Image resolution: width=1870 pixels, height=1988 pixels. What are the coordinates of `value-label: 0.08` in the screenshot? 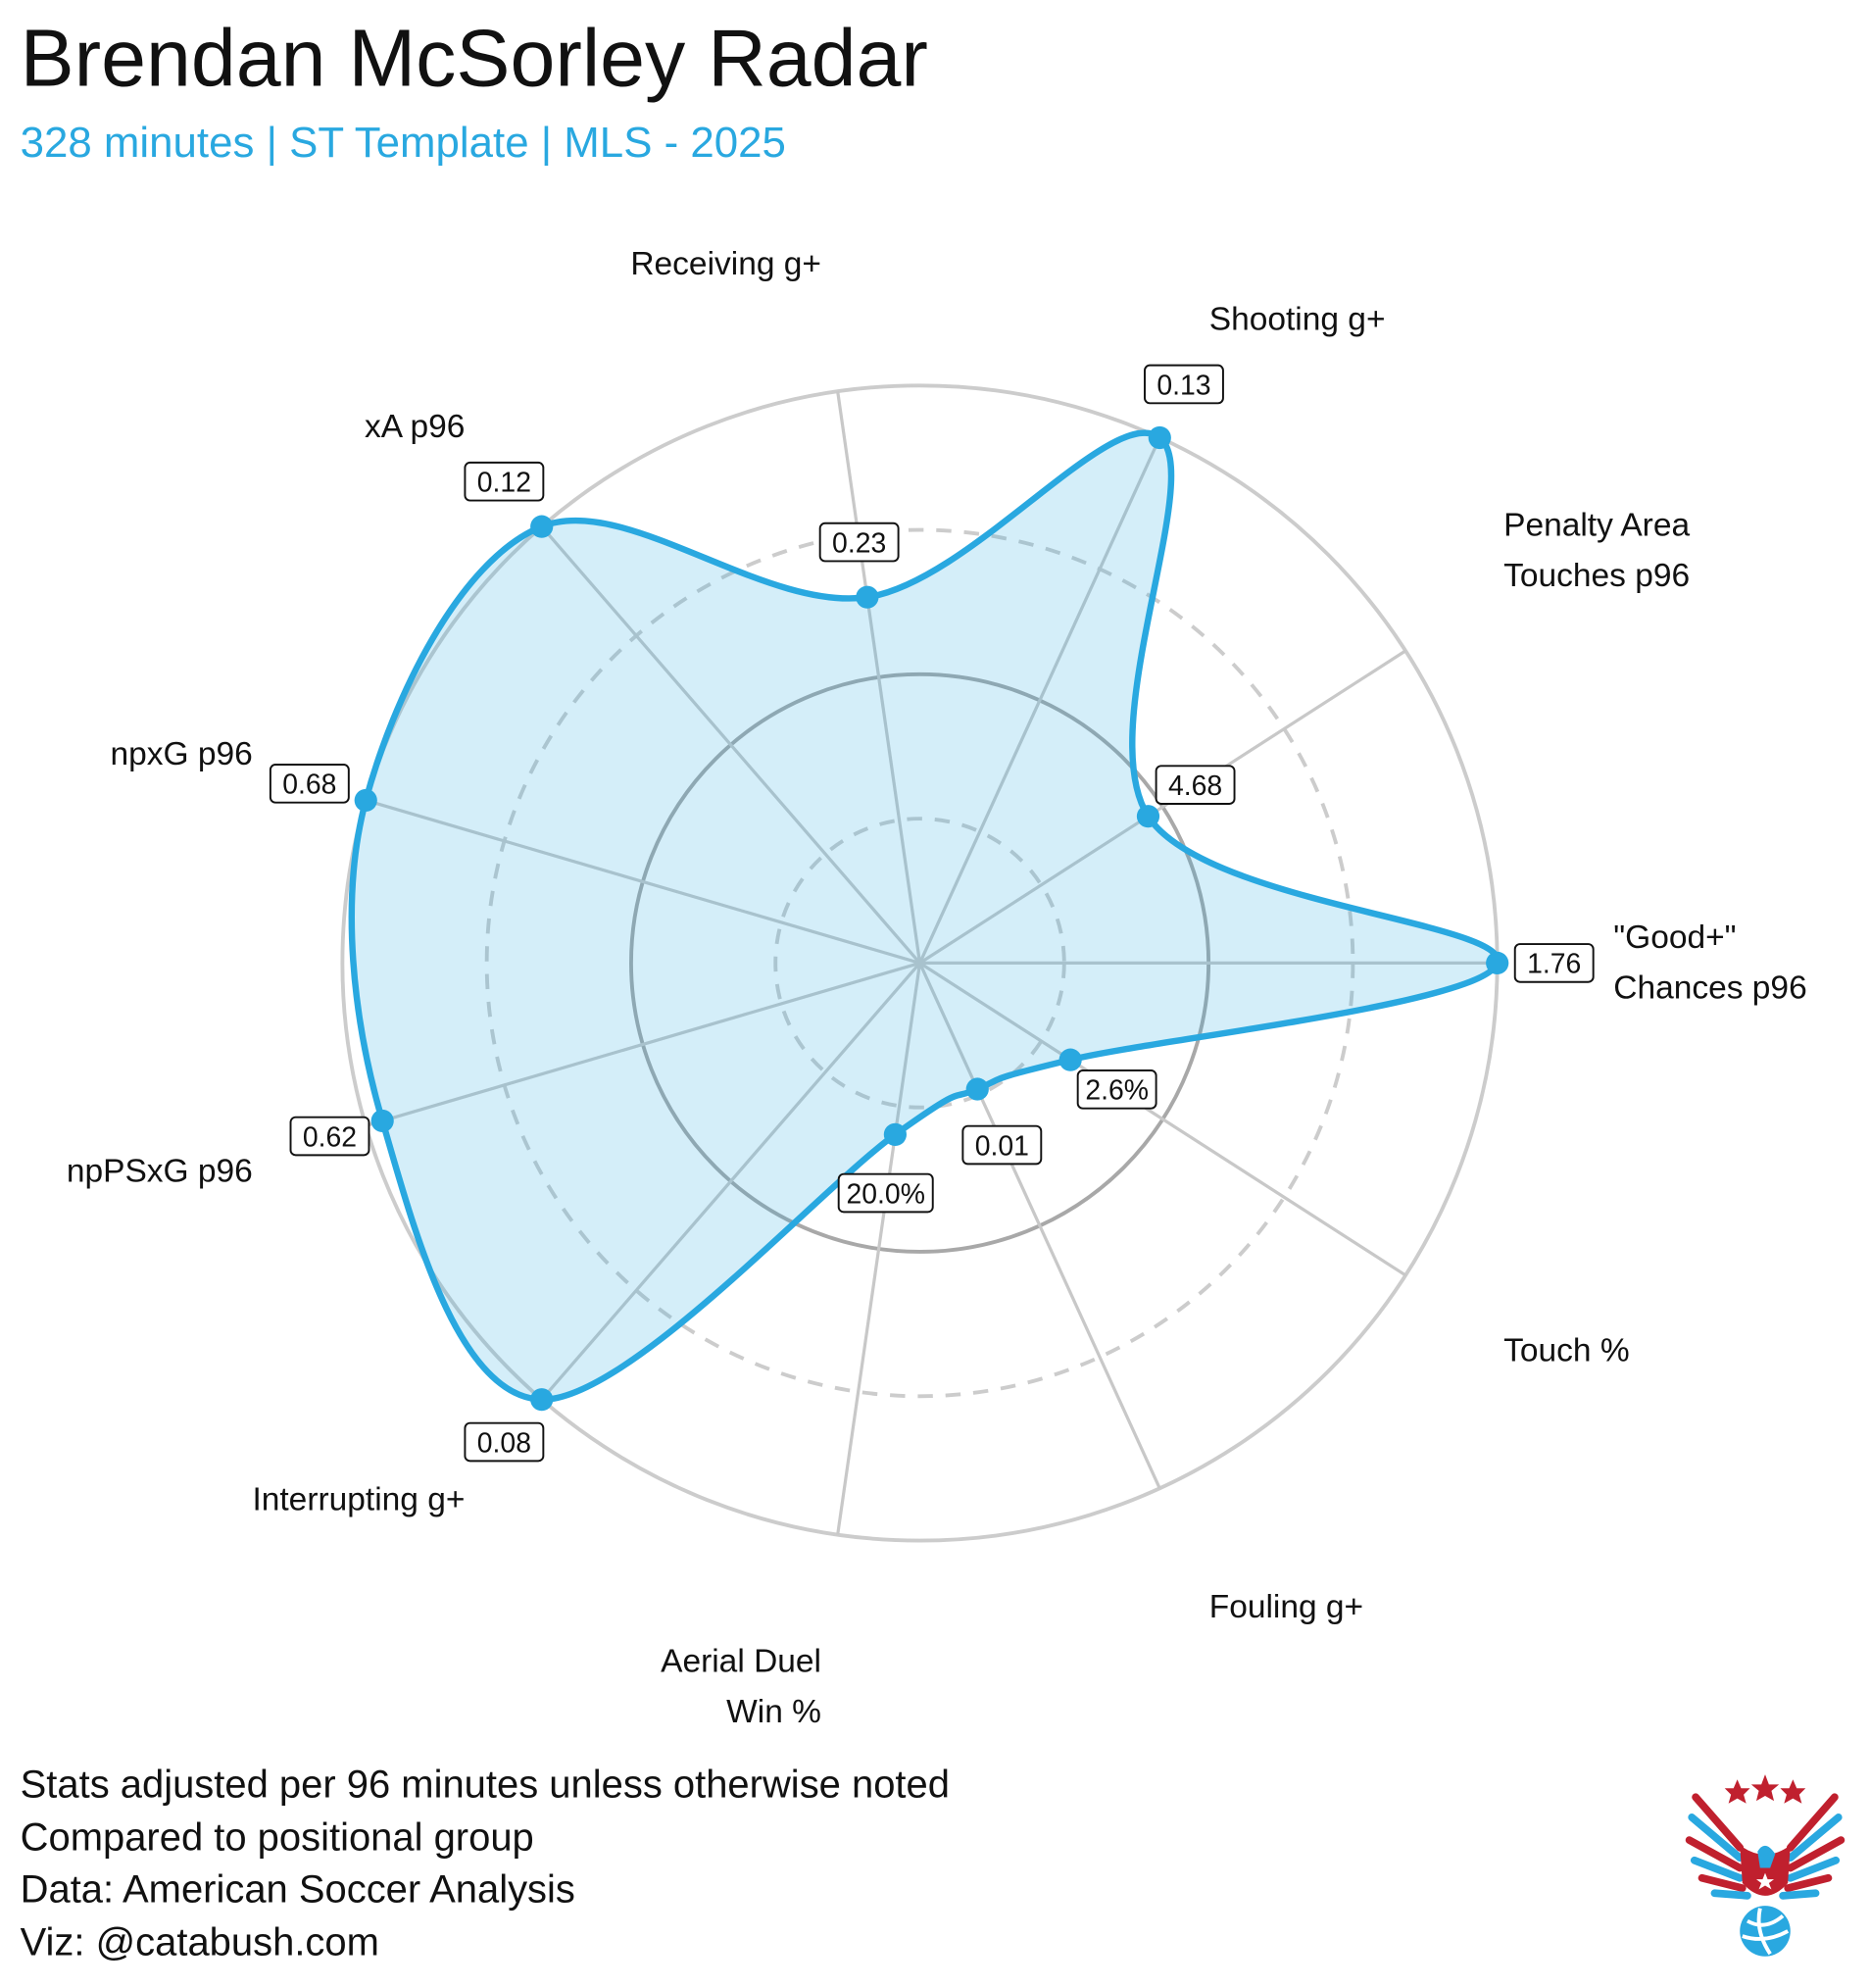 It's located at (504, 1442).